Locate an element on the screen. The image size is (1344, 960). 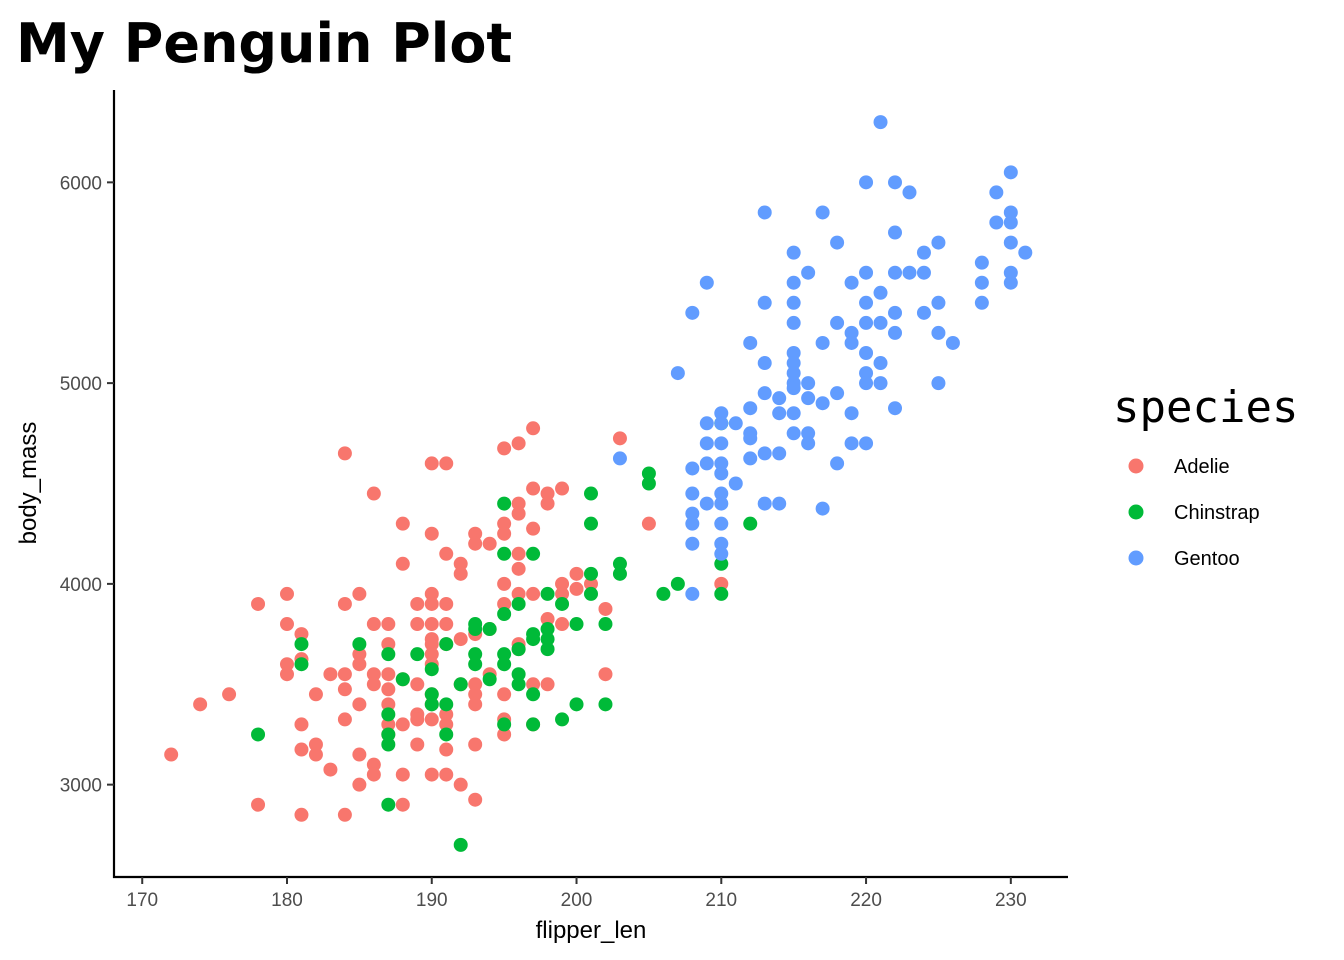
x-axis-title: flipper_len is located at coordinates (591, 930).